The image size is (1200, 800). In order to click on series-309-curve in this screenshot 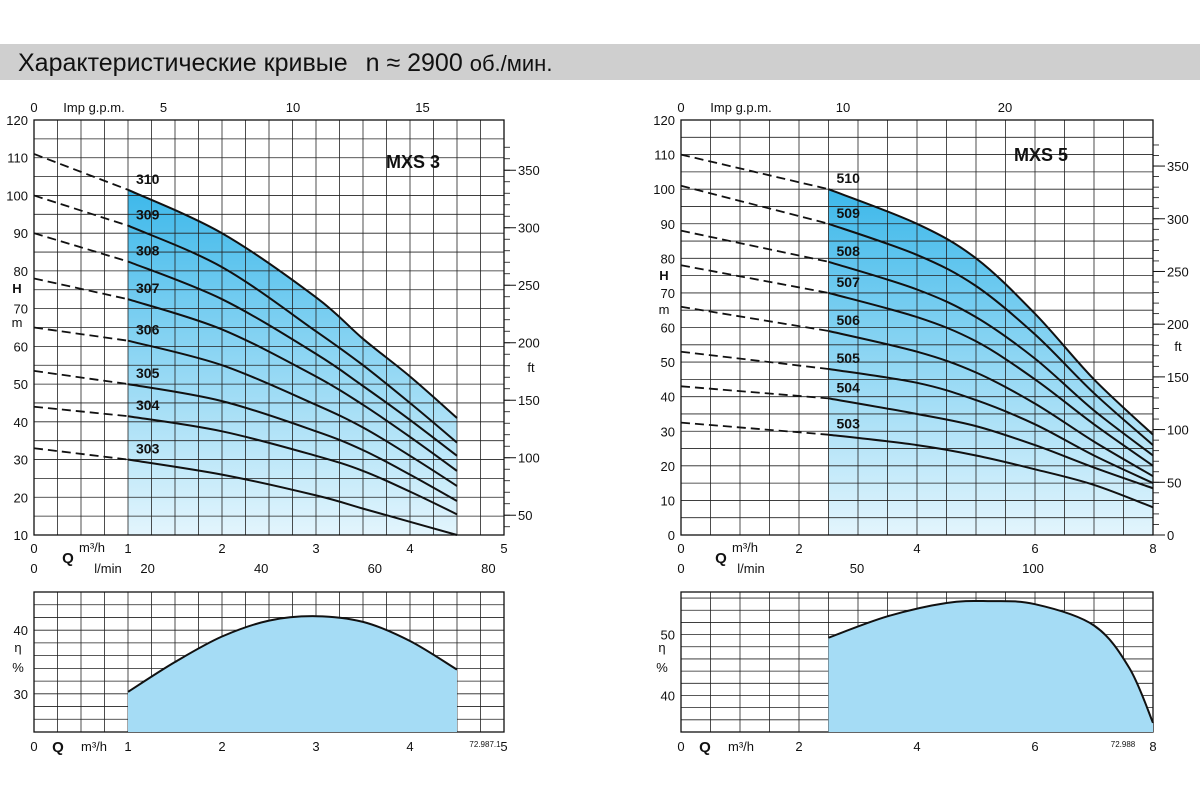, I will do `click(292, 334)`.